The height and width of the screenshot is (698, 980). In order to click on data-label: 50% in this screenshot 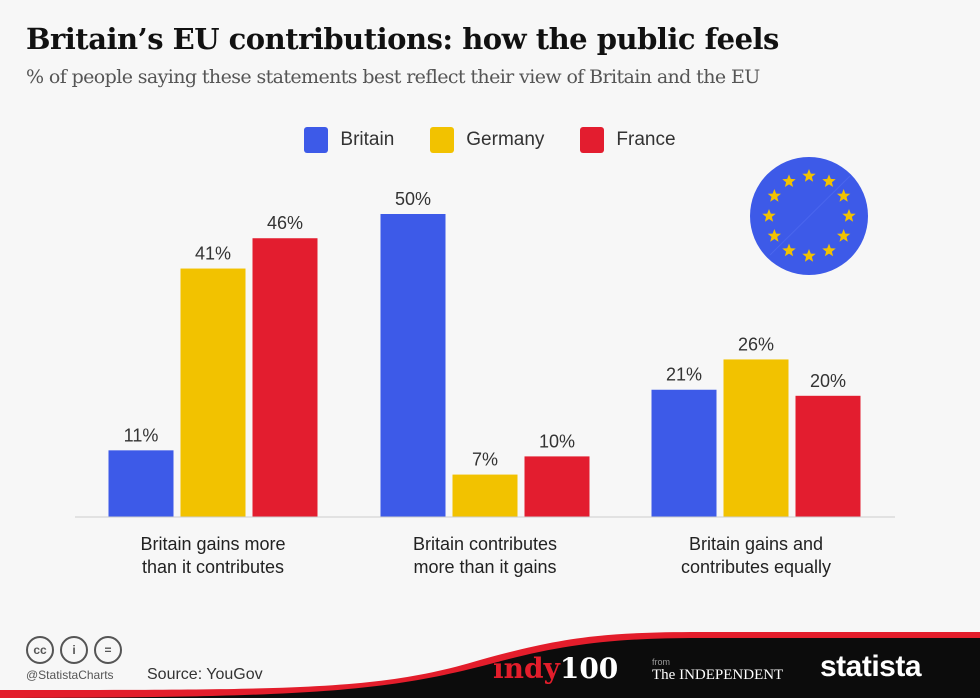, I will do `click(413, 199)`.